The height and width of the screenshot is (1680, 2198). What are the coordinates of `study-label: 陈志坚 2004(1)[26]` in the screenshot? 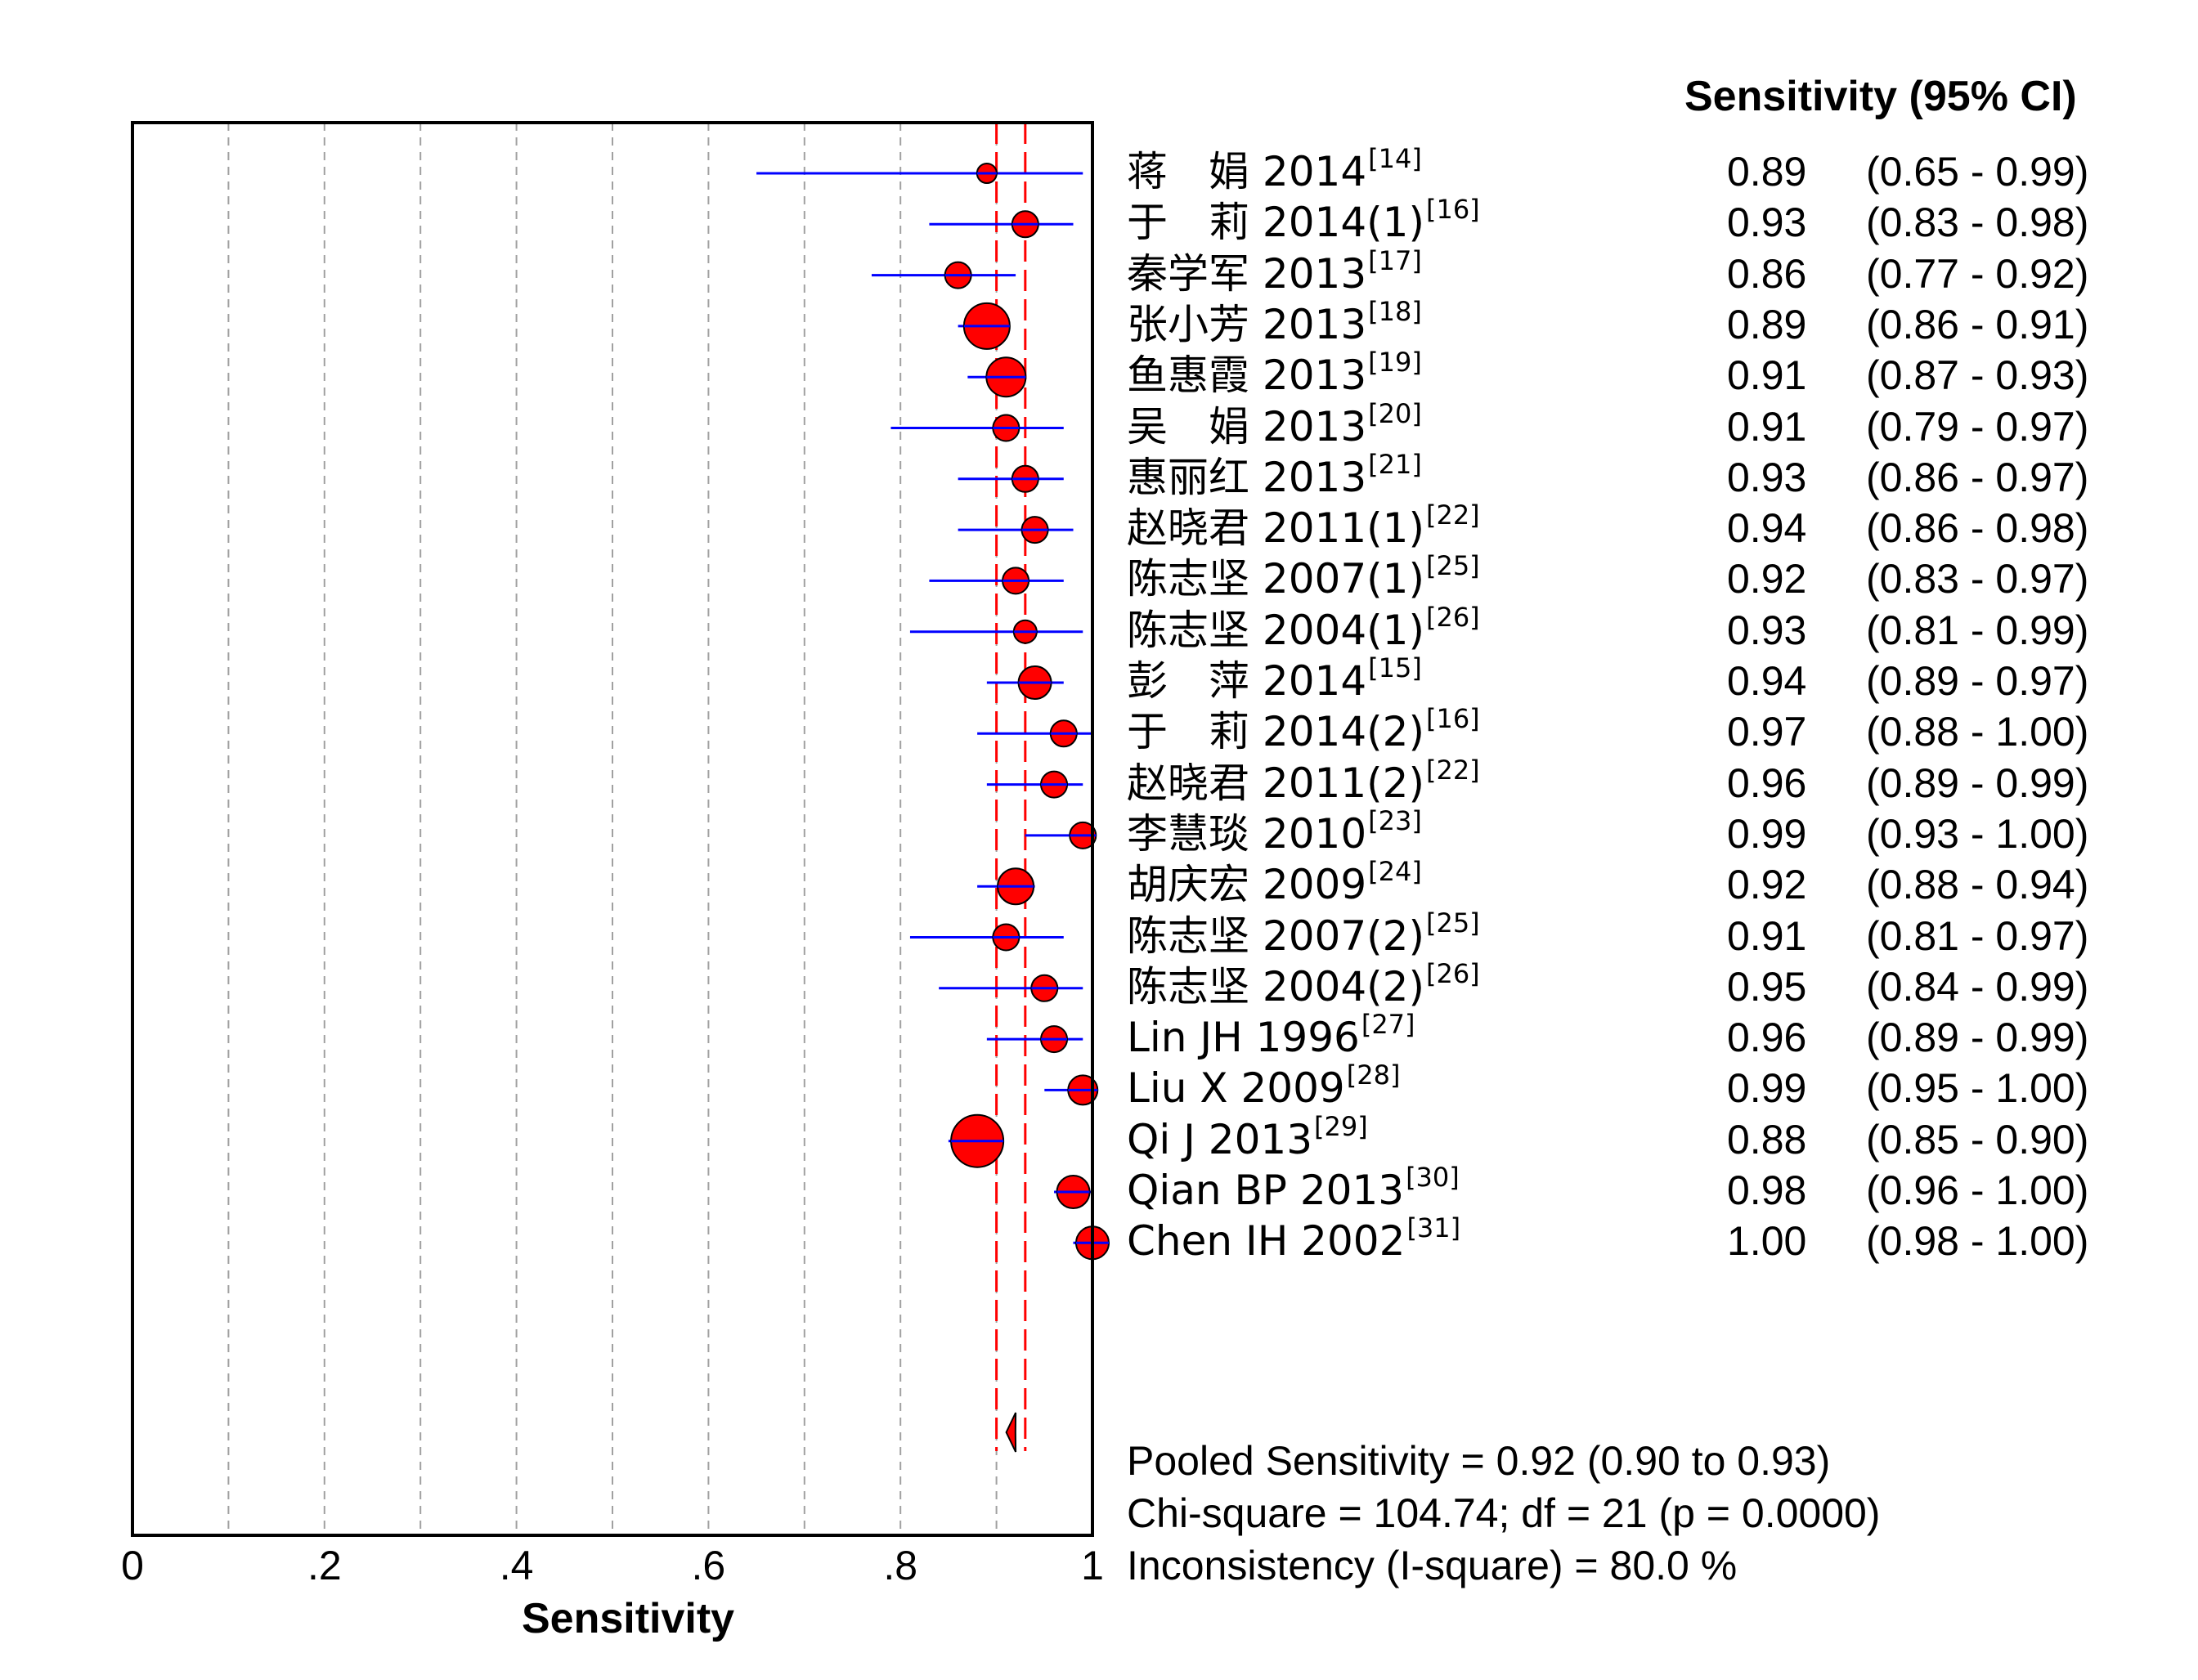 It's located at (1303, 629).